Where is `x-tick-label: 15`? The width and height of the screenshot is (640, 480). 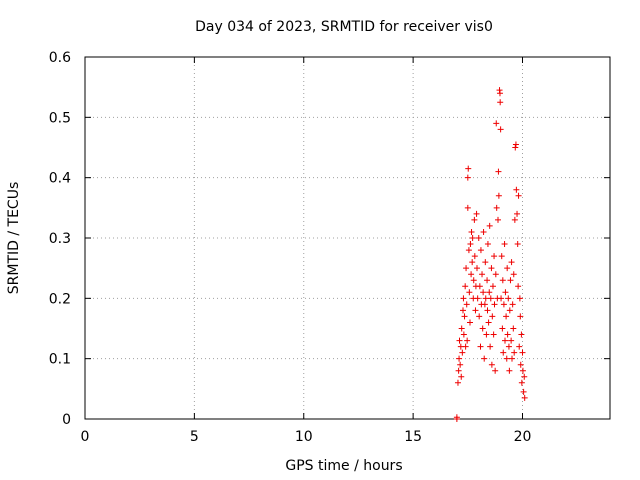 x-tick-label: 15 is located at coordinates (413, 437).